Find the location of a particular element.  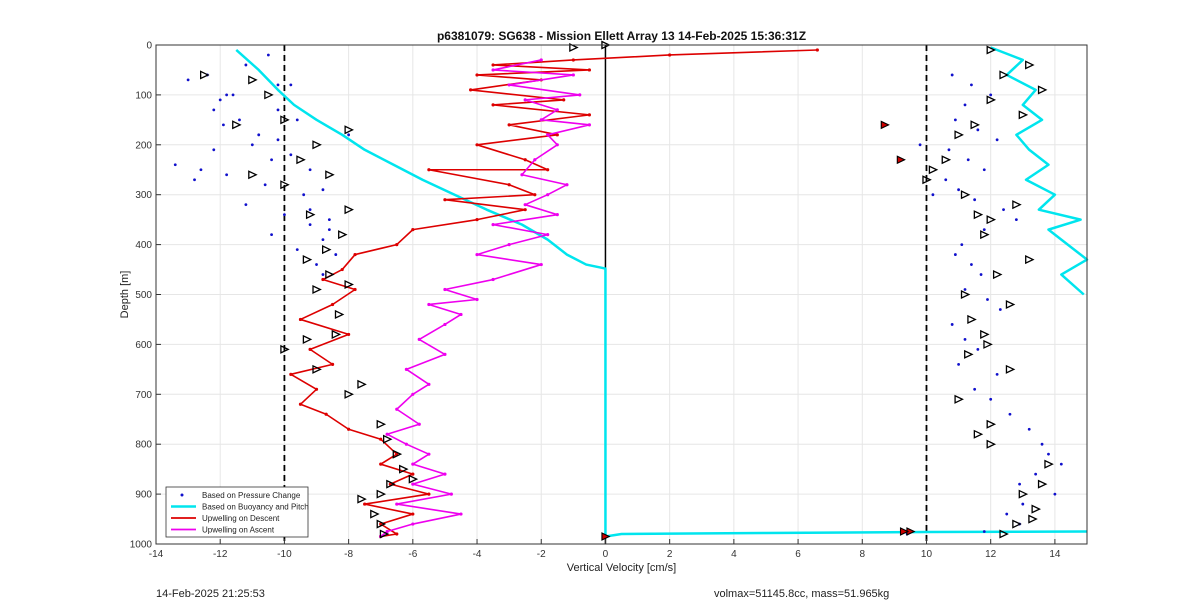

y-tick-label: 100 is located at coordinates (143, 95).